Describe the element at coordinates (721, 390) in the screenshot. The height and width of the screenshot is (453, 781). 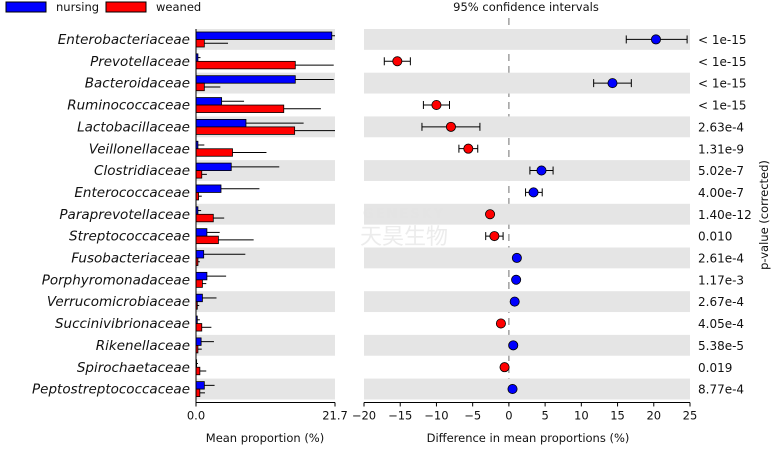
I see `pvalue-label: 8.77e-4` at that location.